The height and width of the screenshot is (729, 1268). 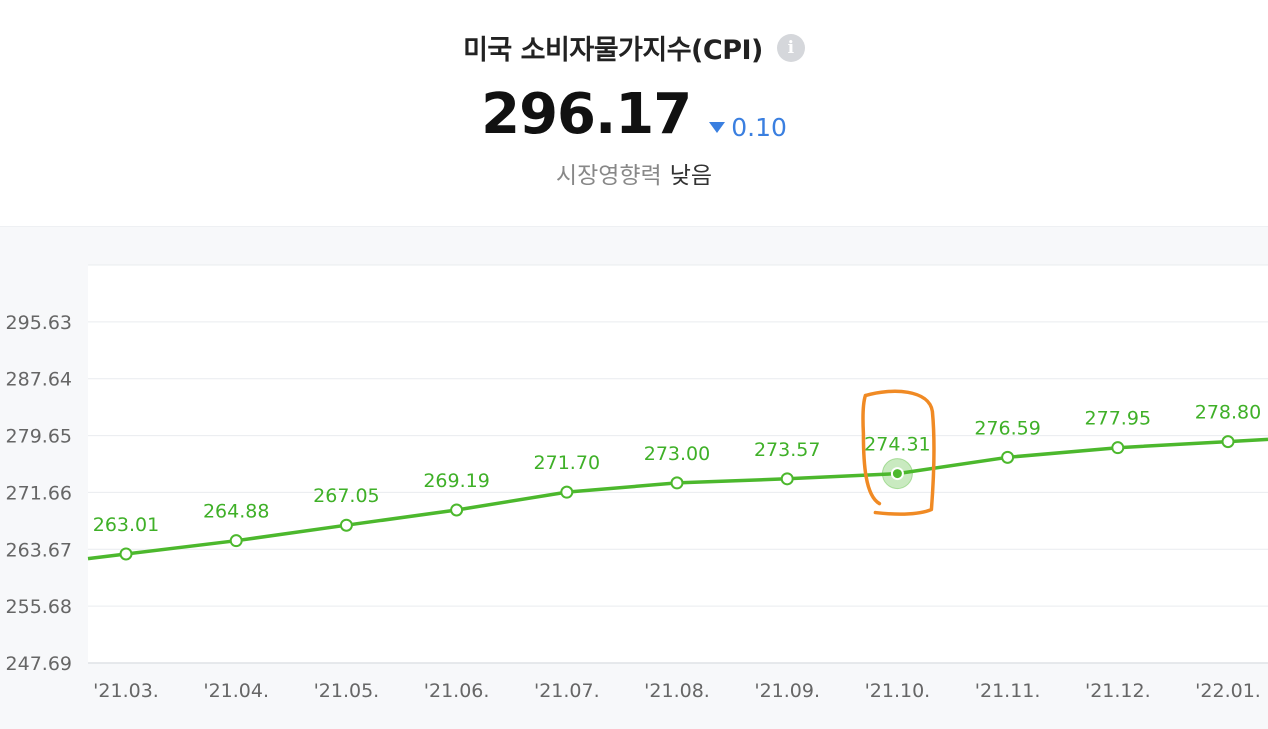 I want to click on y-tick-label: 279.65, so click(x=39, y=437).